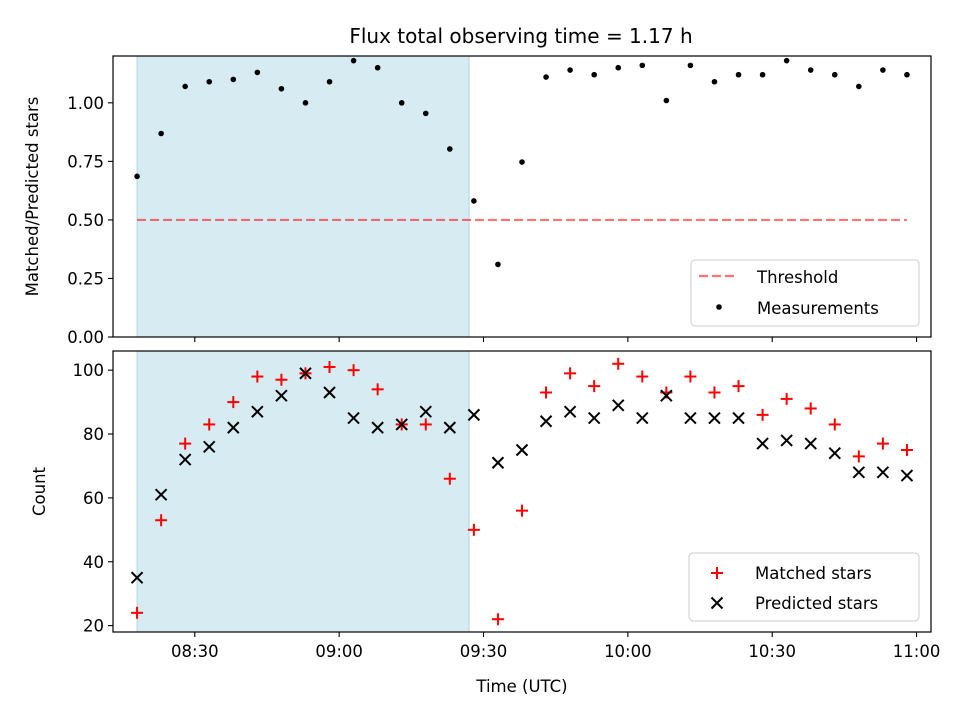 The image size is (960, 720). Describe the element at coordinates (93, 562) in the screenshot. I see `bottom-y-tick-label: 40` at that location.